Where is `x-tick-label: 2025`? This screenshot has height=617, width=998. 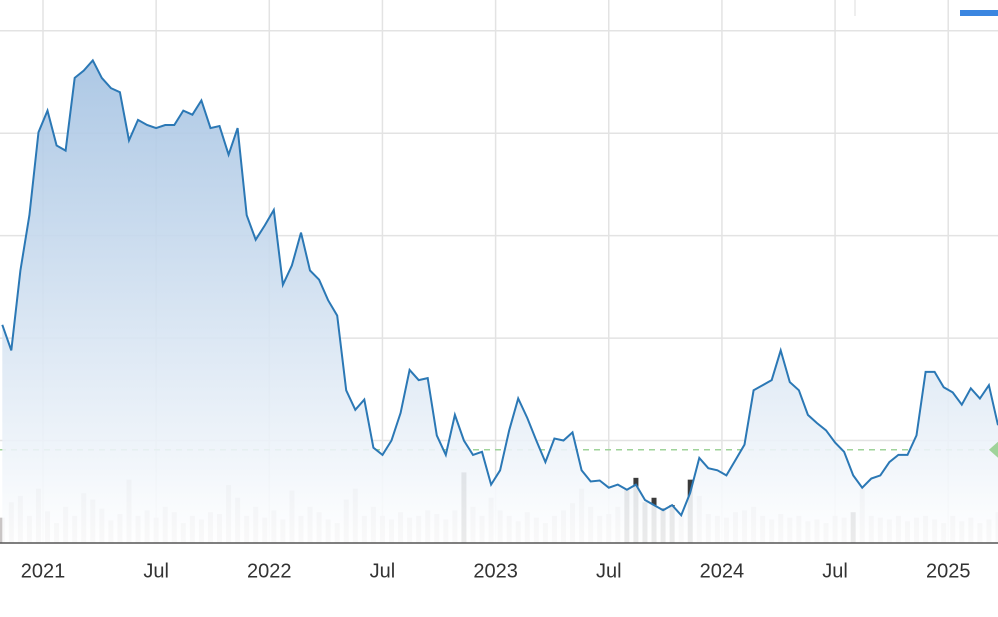
x-tick-label: 2025 is located at coordinates (948, 571).